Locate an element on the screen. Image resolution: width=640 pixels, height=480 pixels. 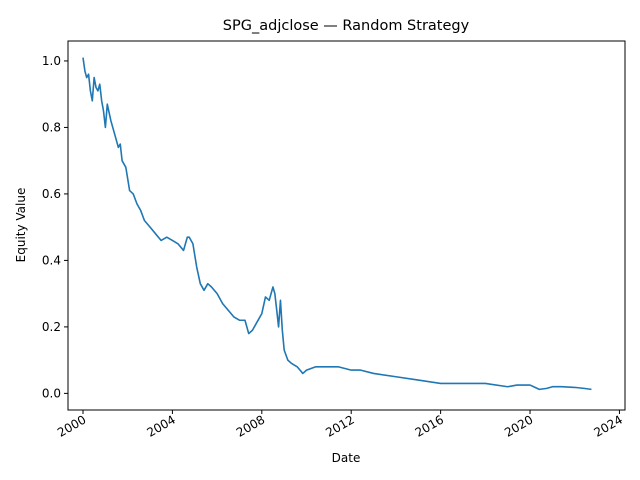
y-tick-label: 1.0 is located at coordinates (51, 61).